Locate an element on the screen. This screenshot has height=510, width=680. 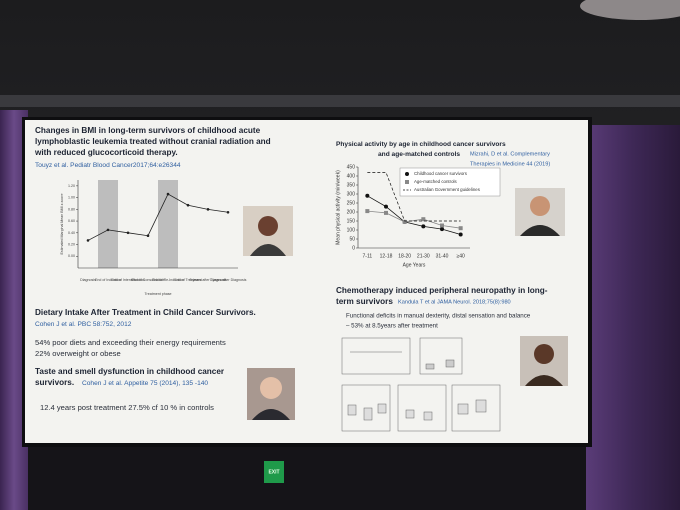
legend-label: Age-matched controls is located at coordinates (436, 181).